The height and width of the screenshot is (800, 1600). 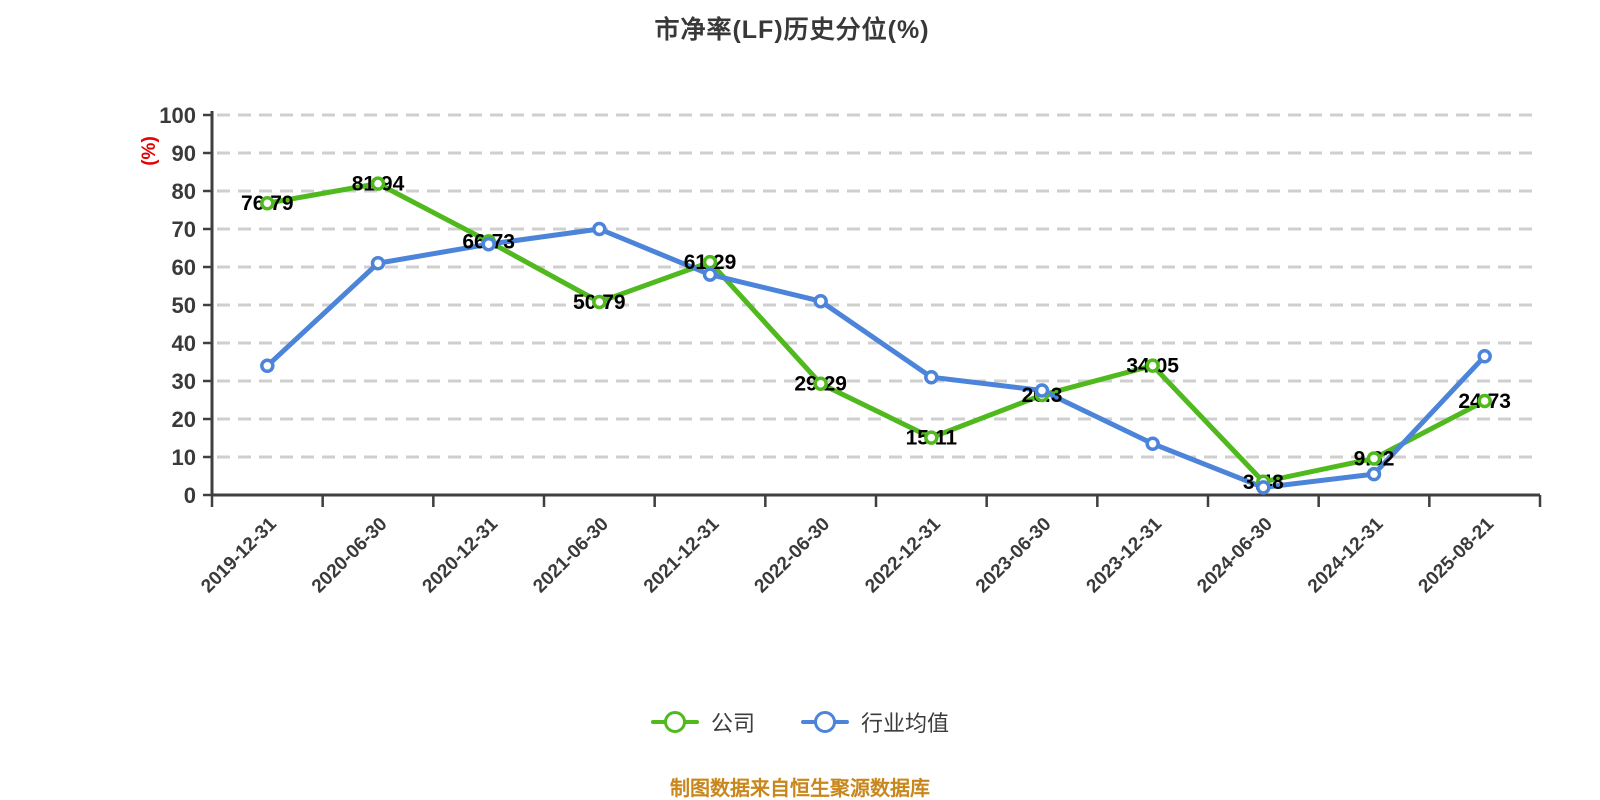 What do you see at coordinates (184, 419) in the screenshot?
I see `svg-text: 20` at bounding box center [184, 419].